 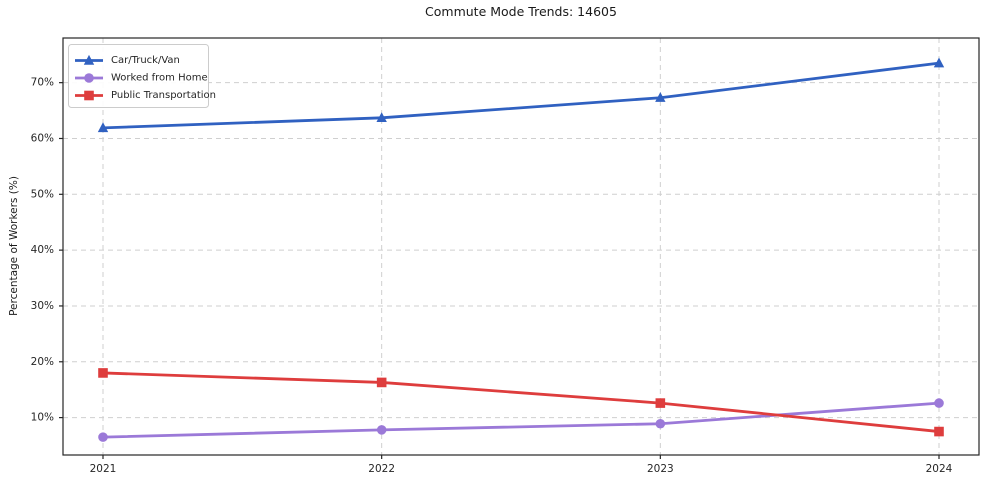 What do you see at coordinates (939, 469) in the screenshot?
I see `x-tick-label: 2024` at bounding box center [939, 469].